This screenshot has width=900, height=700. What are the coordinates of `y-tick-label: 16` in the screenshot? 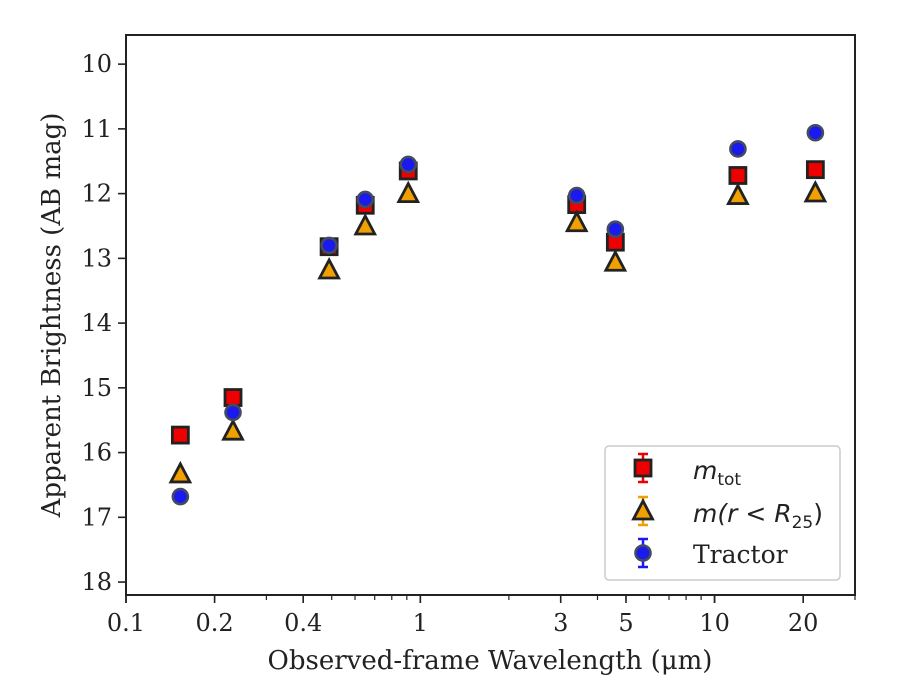 It's located at (96, 453).